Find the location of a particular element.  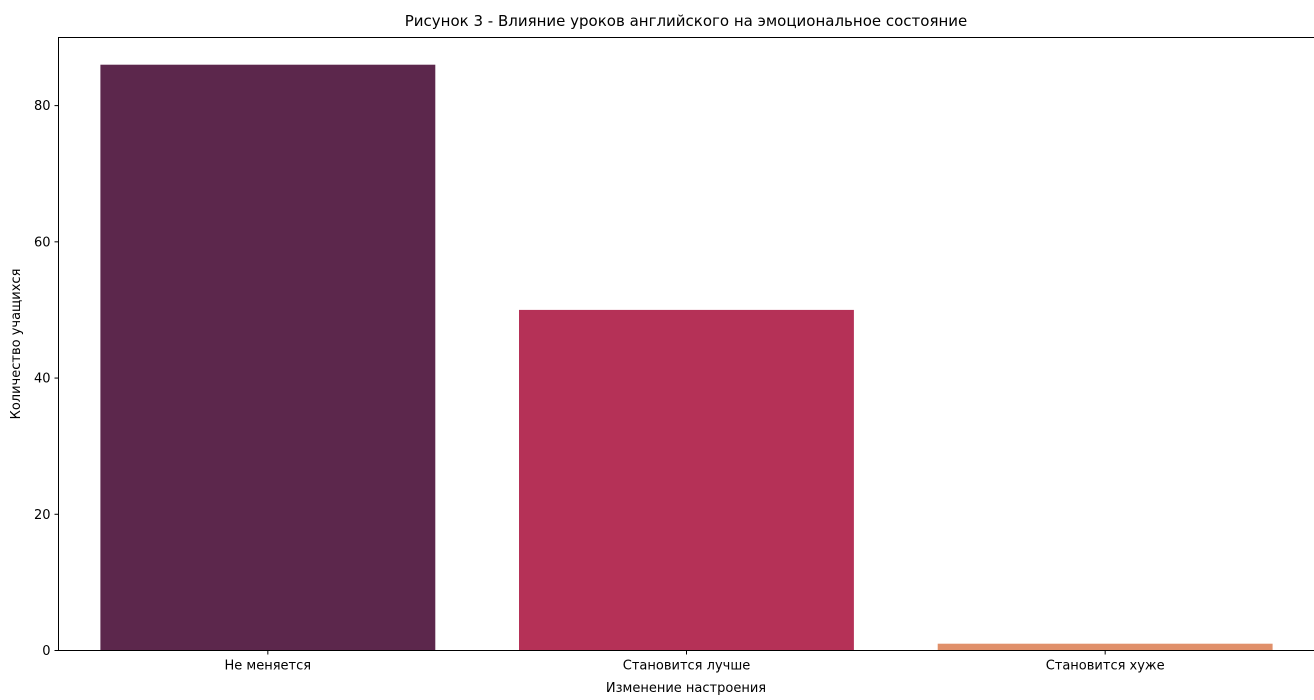

y-tick-label: 40 is located at coordinates (42, 379).